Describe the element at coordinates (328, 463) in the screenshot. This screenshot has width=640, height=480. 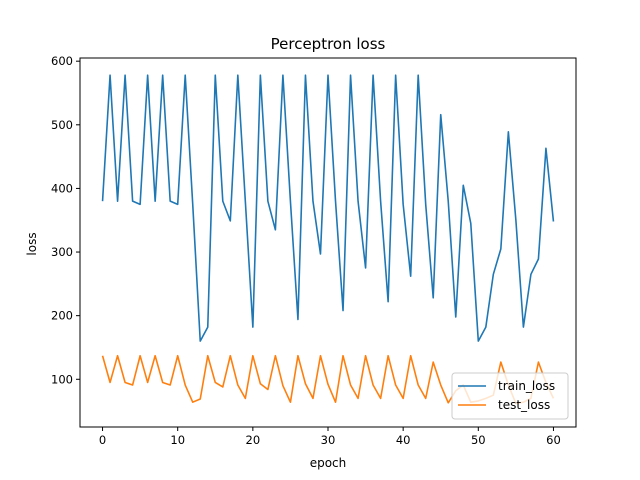
I see `x-axis-label: epoch` at that location.